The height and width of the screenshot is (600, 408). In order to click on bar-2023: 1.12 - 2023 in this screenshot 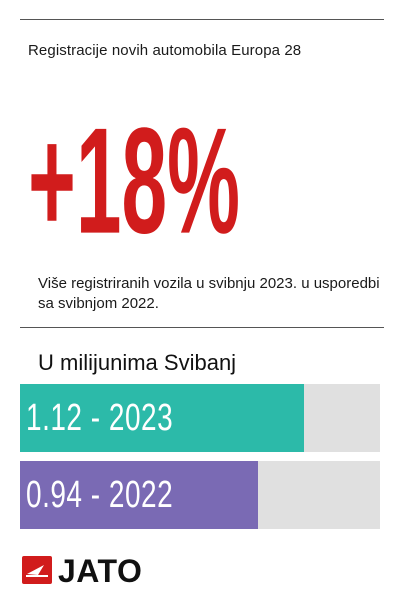, I will do `click(162, 418)`.